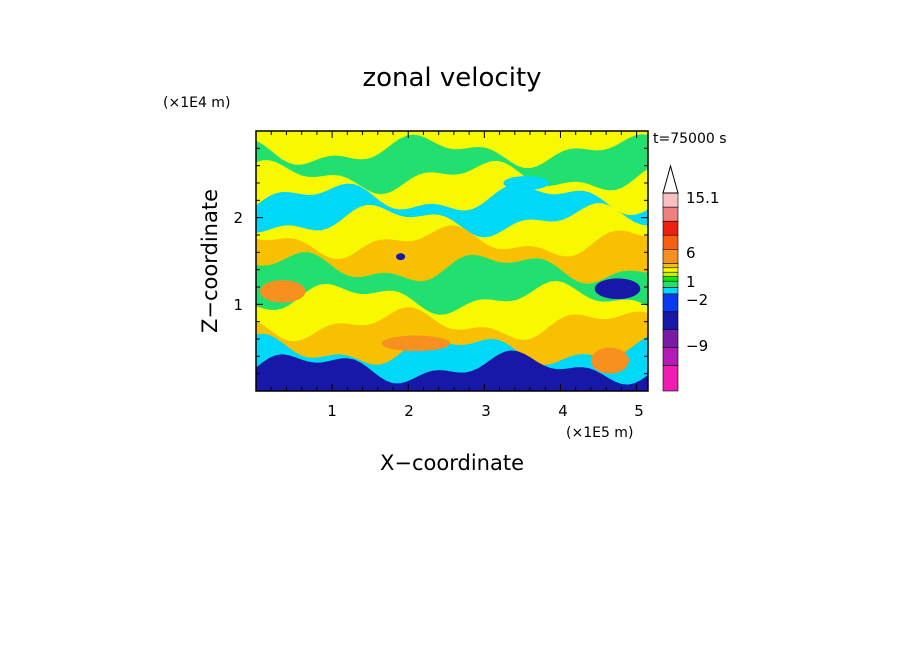 Image resolution: width=904 pixels, height=654 pixels. Describe the element at coordinates (697, 300) in the screenshot. I see `colorbar-label: −2` at that location.